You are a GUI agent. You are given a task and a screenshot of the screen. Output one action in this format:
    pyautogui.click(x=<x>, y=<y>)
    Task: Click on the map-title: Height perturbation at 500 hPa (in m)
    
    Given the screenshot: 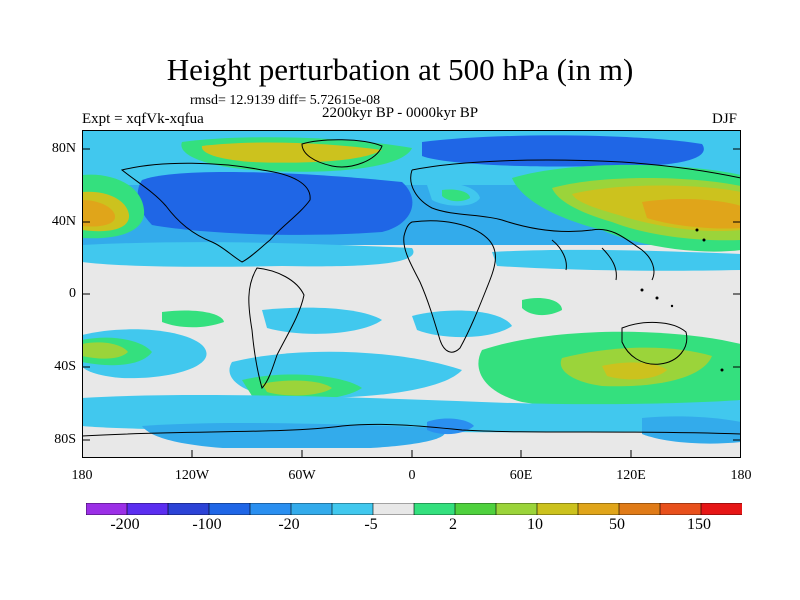 What is the action you would take?
    pyautogui.click(x=400, y=69)
    